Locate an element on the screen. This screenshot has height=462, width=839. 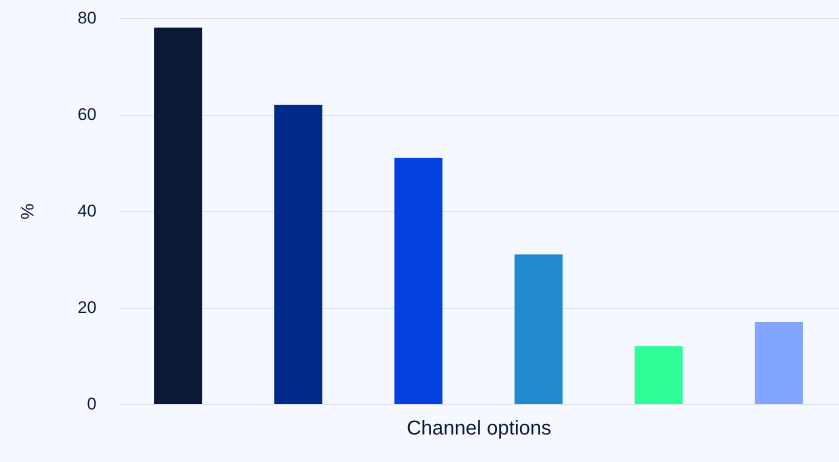
y-tick-label: 40 is located at coordinates (87, 211).